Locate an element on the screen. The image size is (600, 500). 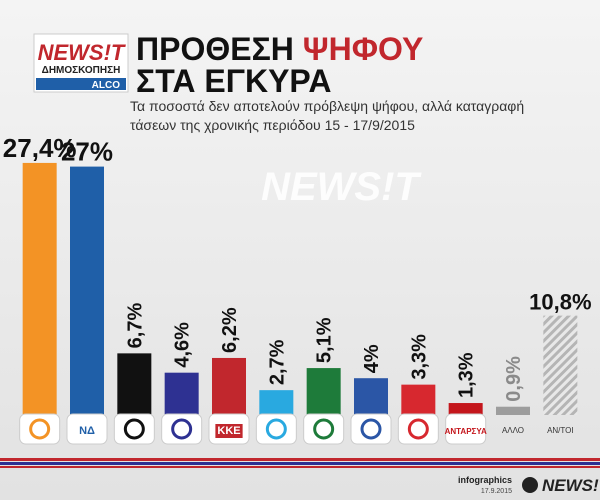
value-label: 1,3% is located at coordinates (467, 375).